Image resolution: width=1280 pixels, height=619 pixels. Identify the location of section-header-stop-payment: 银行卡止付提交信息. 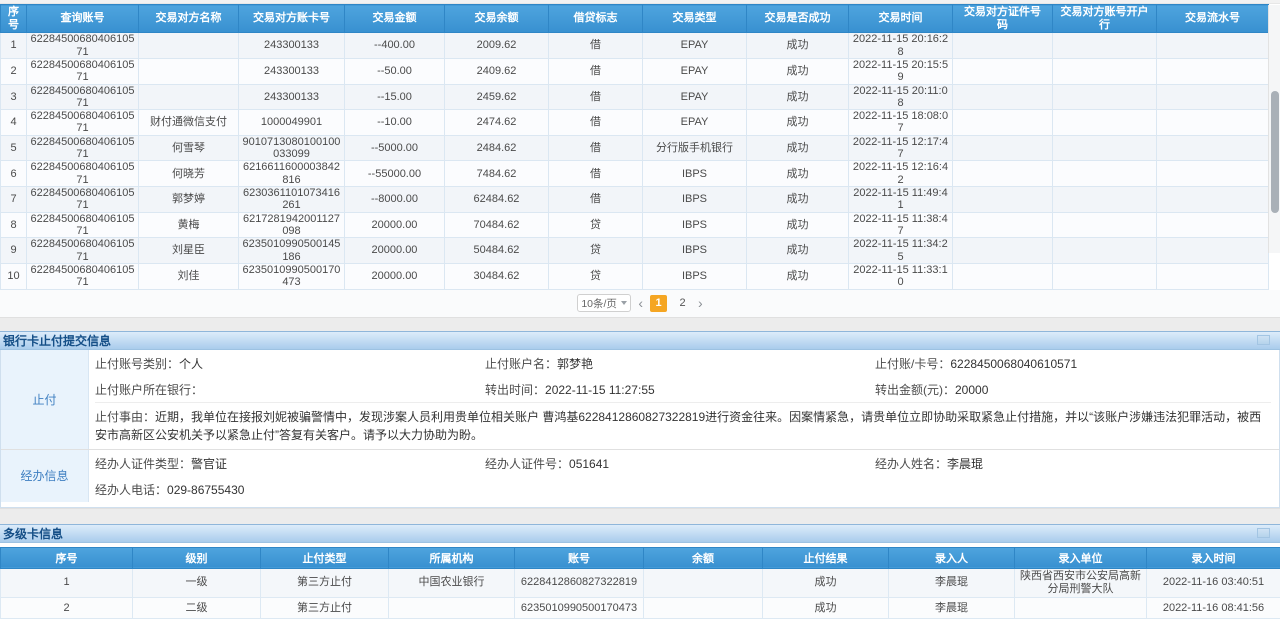
(640, 340).